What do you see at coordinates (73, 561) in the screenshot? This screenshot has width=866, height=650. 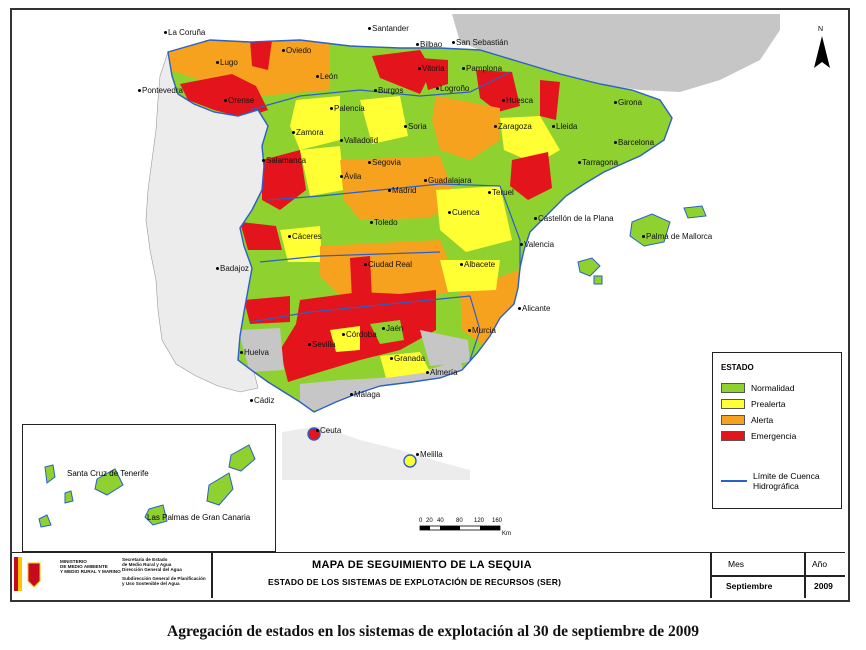 I see `ministry-line: MINISTERIO` at bounding box center [73, 561].